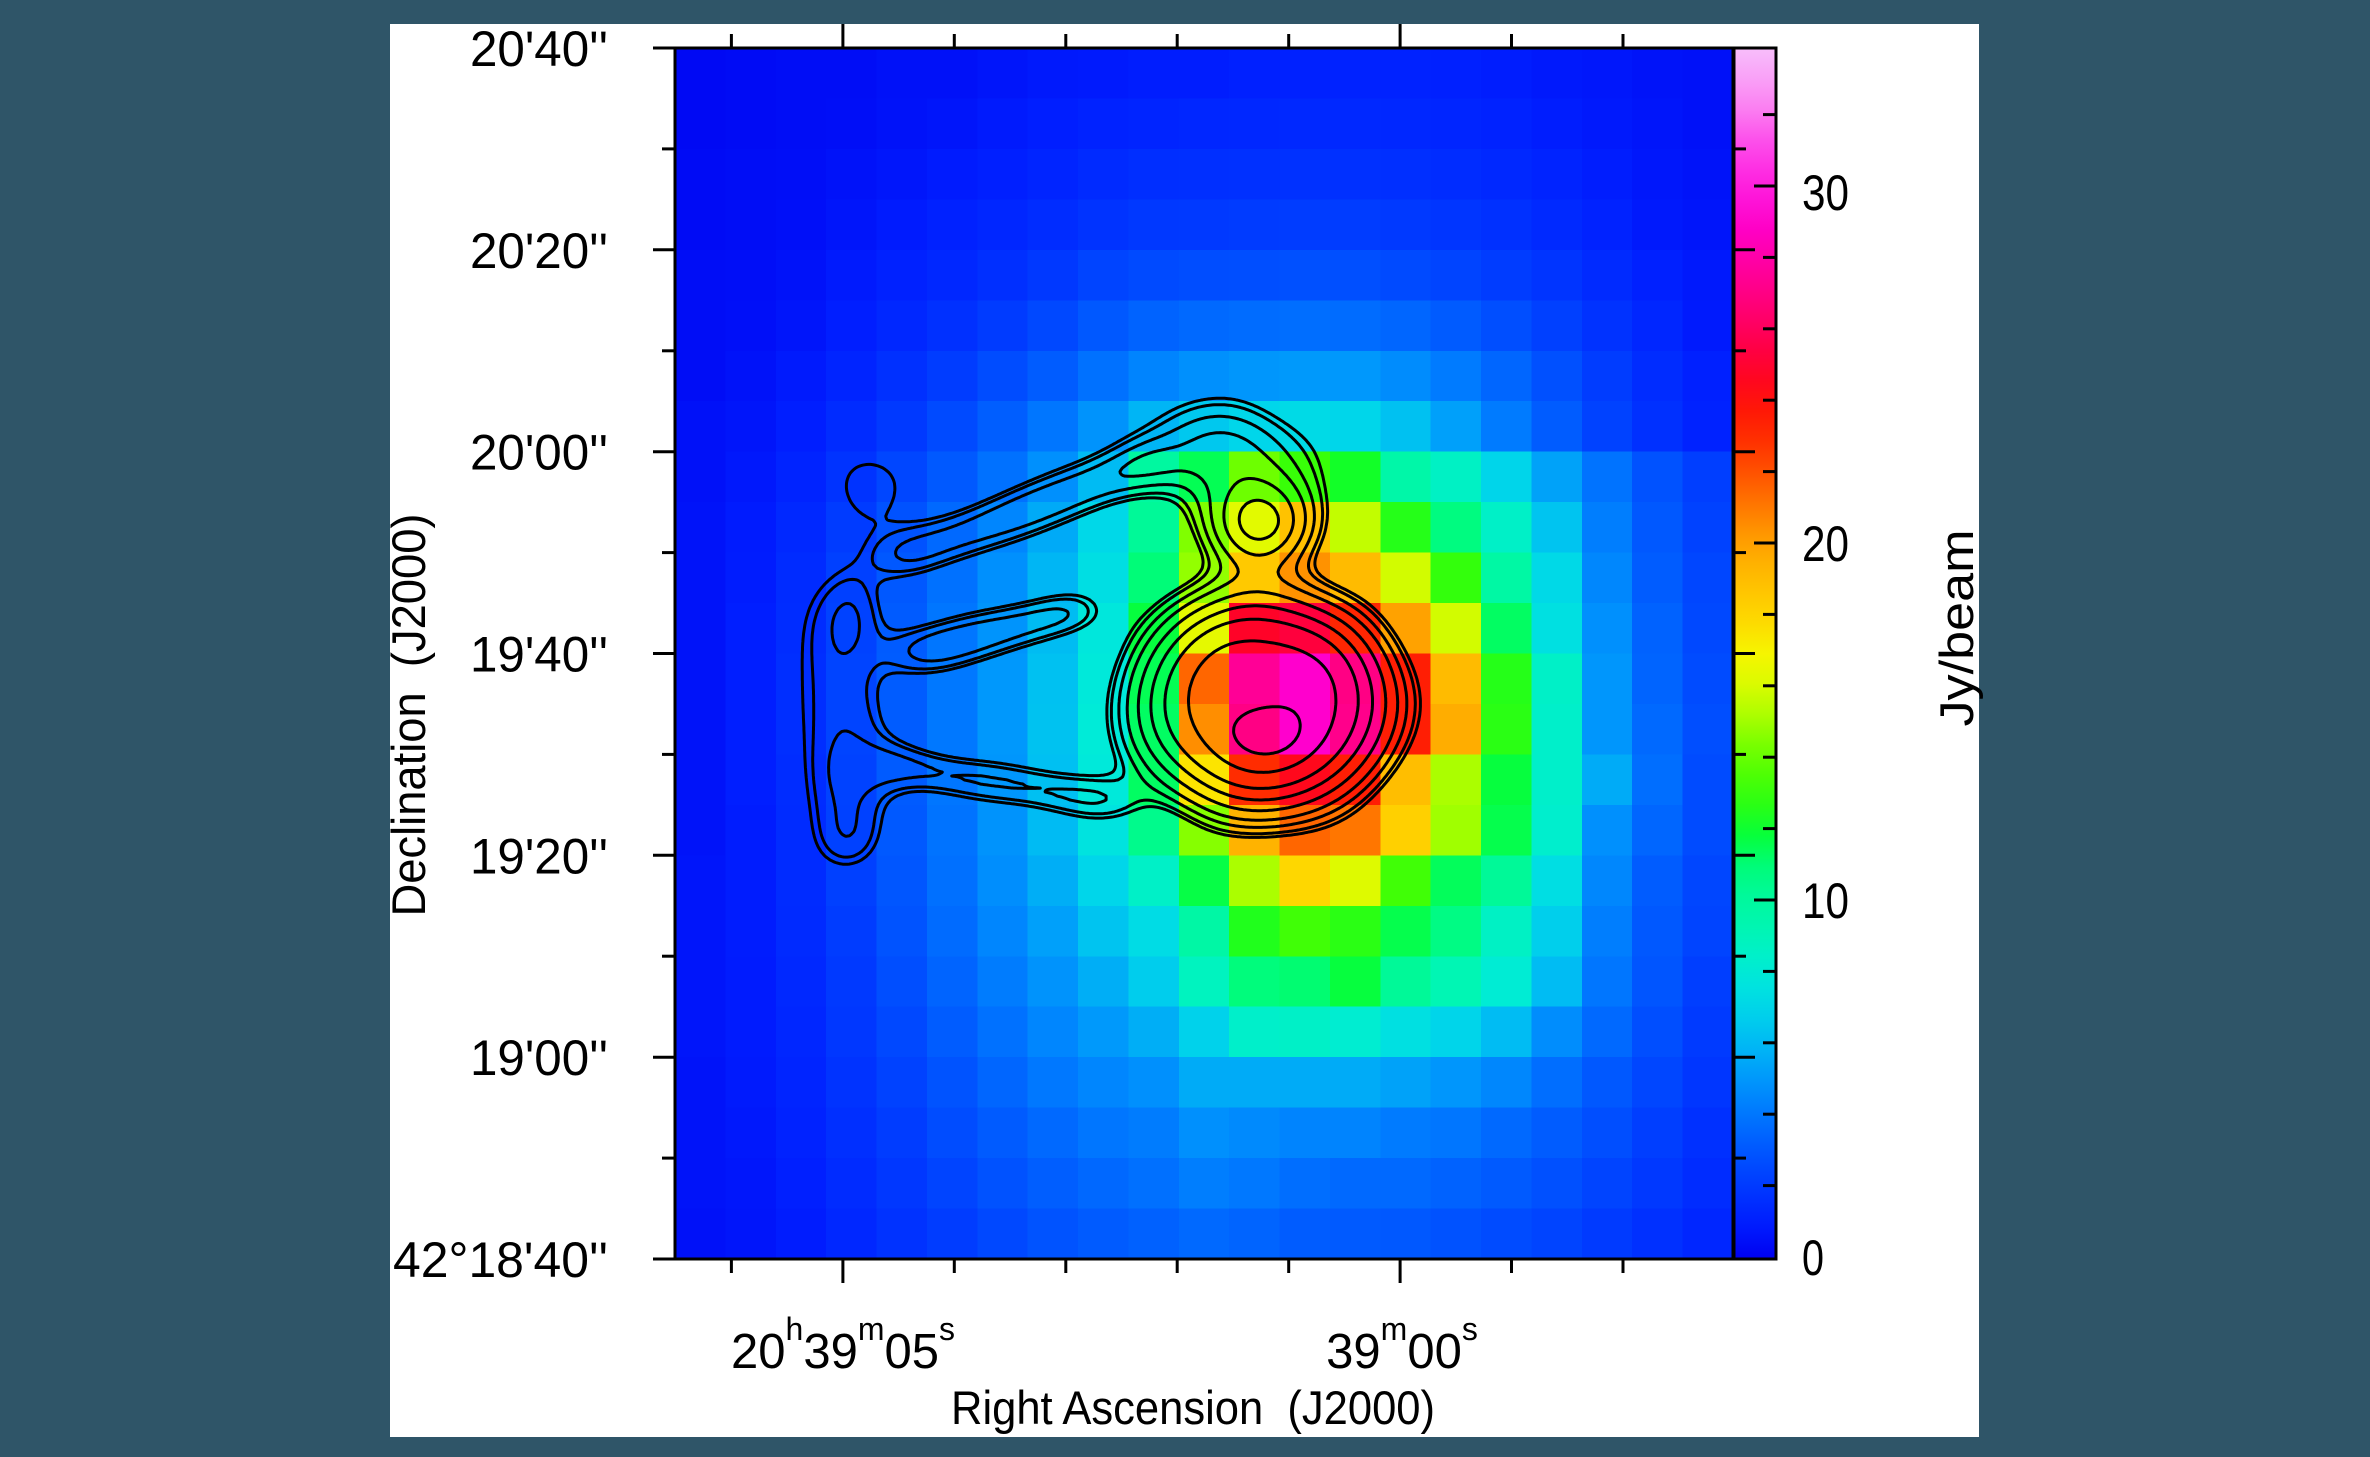  I want to click on svg-text: 20'40'', so click(539, 49).